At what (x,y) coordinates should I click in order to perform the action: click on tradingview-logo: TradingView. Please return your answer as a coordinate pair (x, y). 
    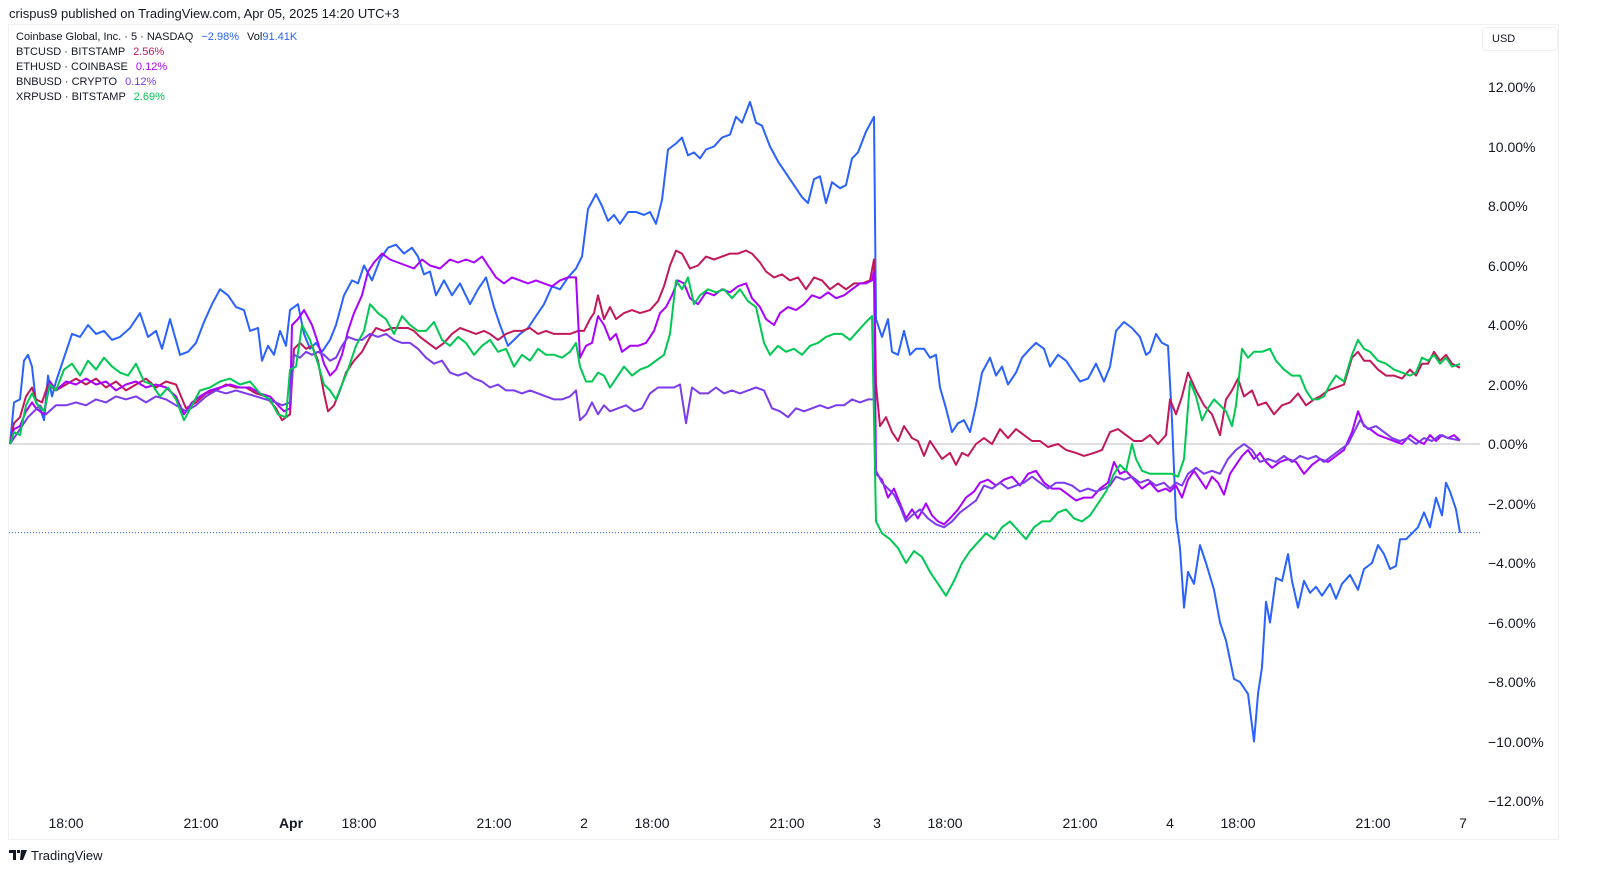
    Looking at the image, I should click on (56, 855).